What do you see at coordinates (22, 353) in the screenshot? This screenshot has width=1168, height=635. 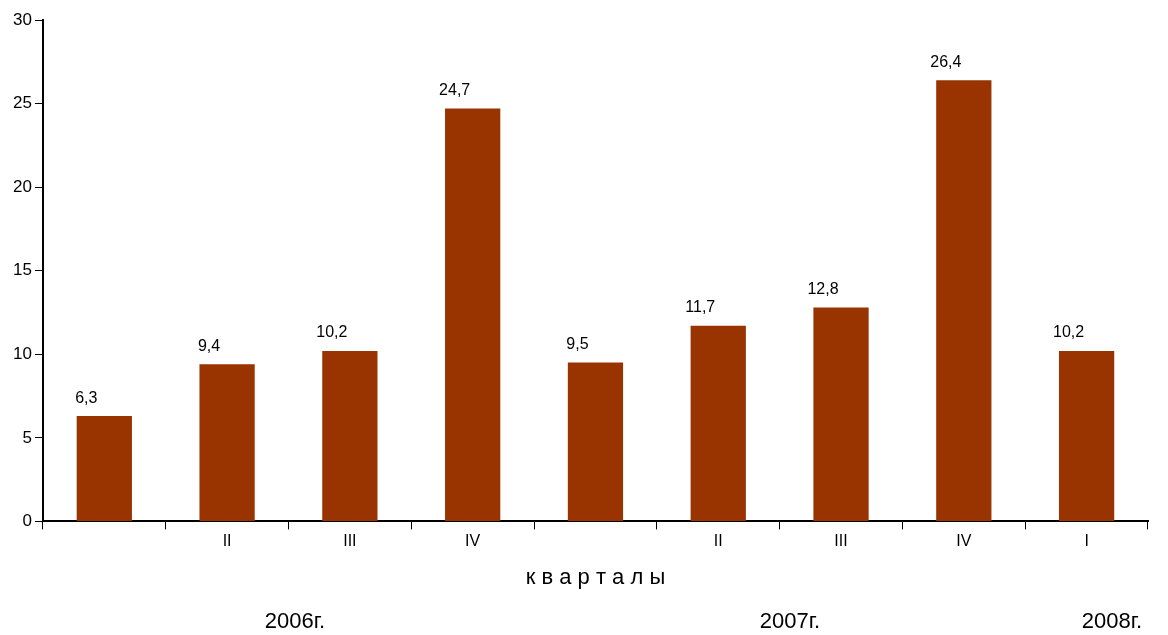 I see `y-tick-label: 10` at bounding box center [22, 353].